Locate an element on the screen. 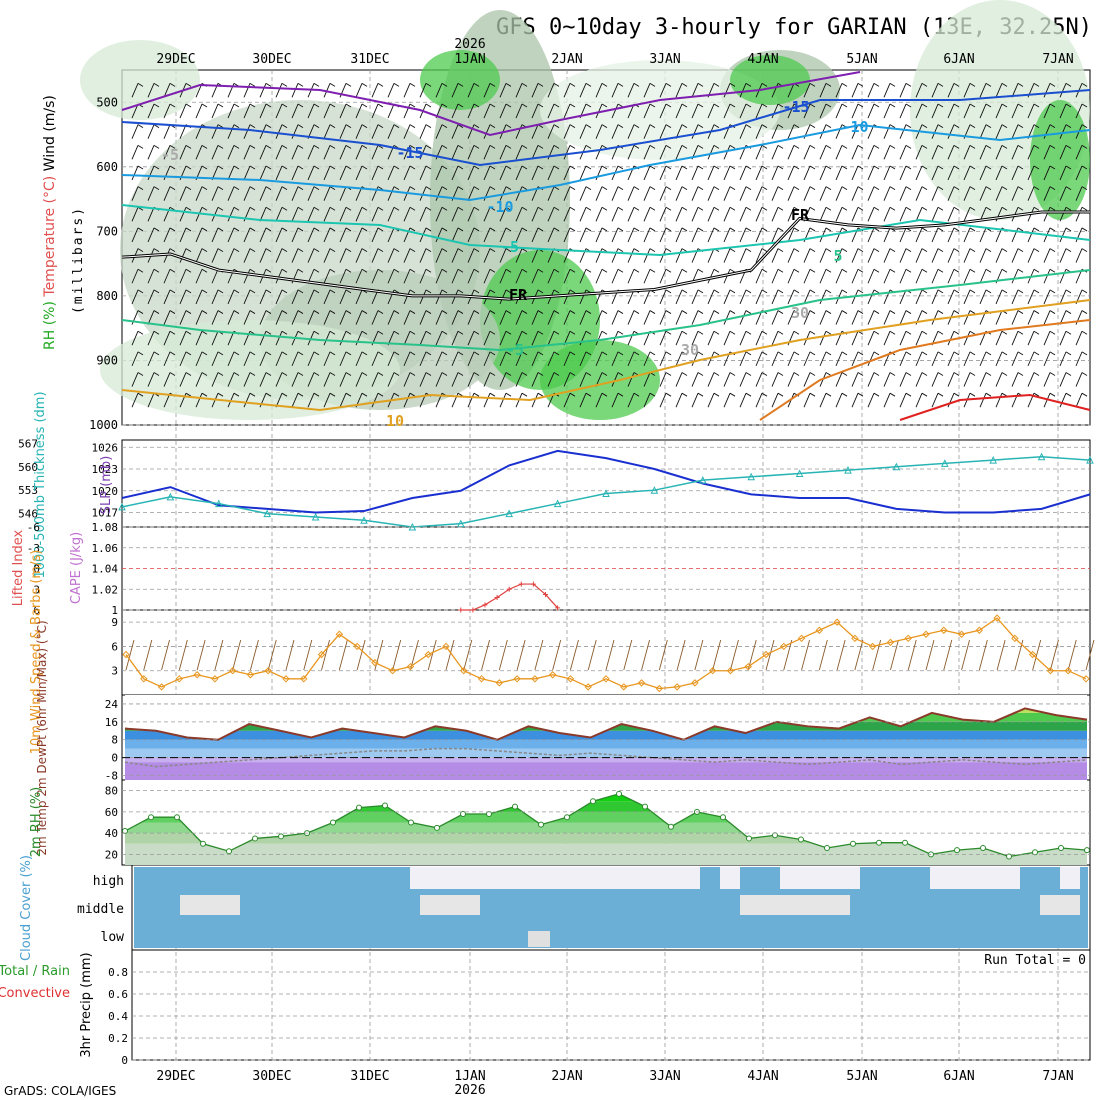  temp-line is located at coordinates (606, 724).